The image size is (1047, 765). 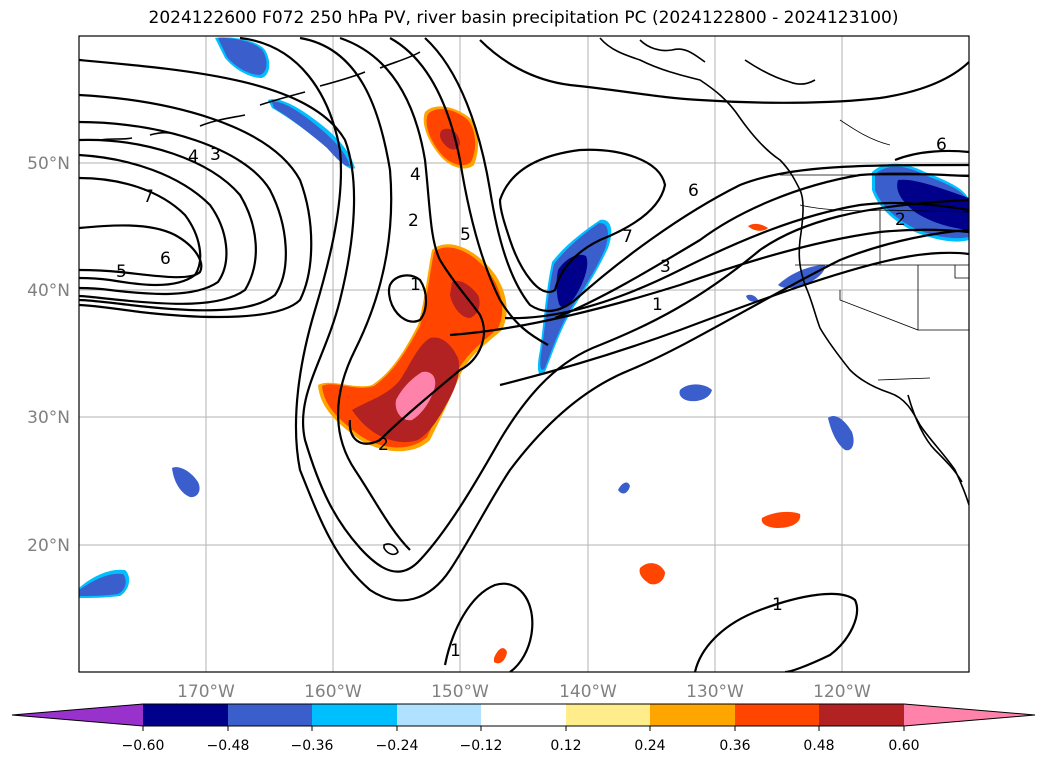 I want to click on colorbar-extend-max, so click(x=969, y=715).